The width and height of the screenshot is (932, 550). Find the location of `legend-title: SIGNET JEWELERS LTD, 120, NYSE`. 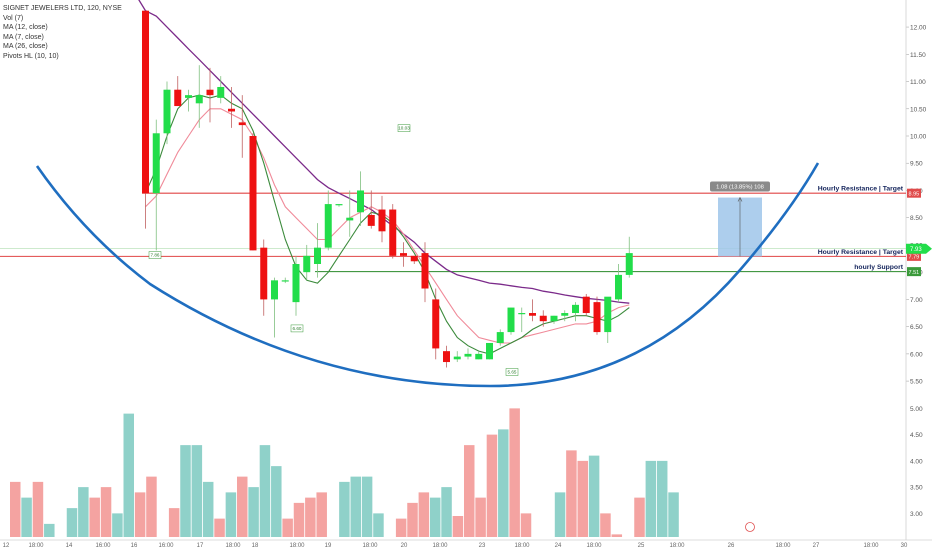

legend-title: SIGNET JEWELERS LTD, 120, NYSE is located at coordinates (62, 8).